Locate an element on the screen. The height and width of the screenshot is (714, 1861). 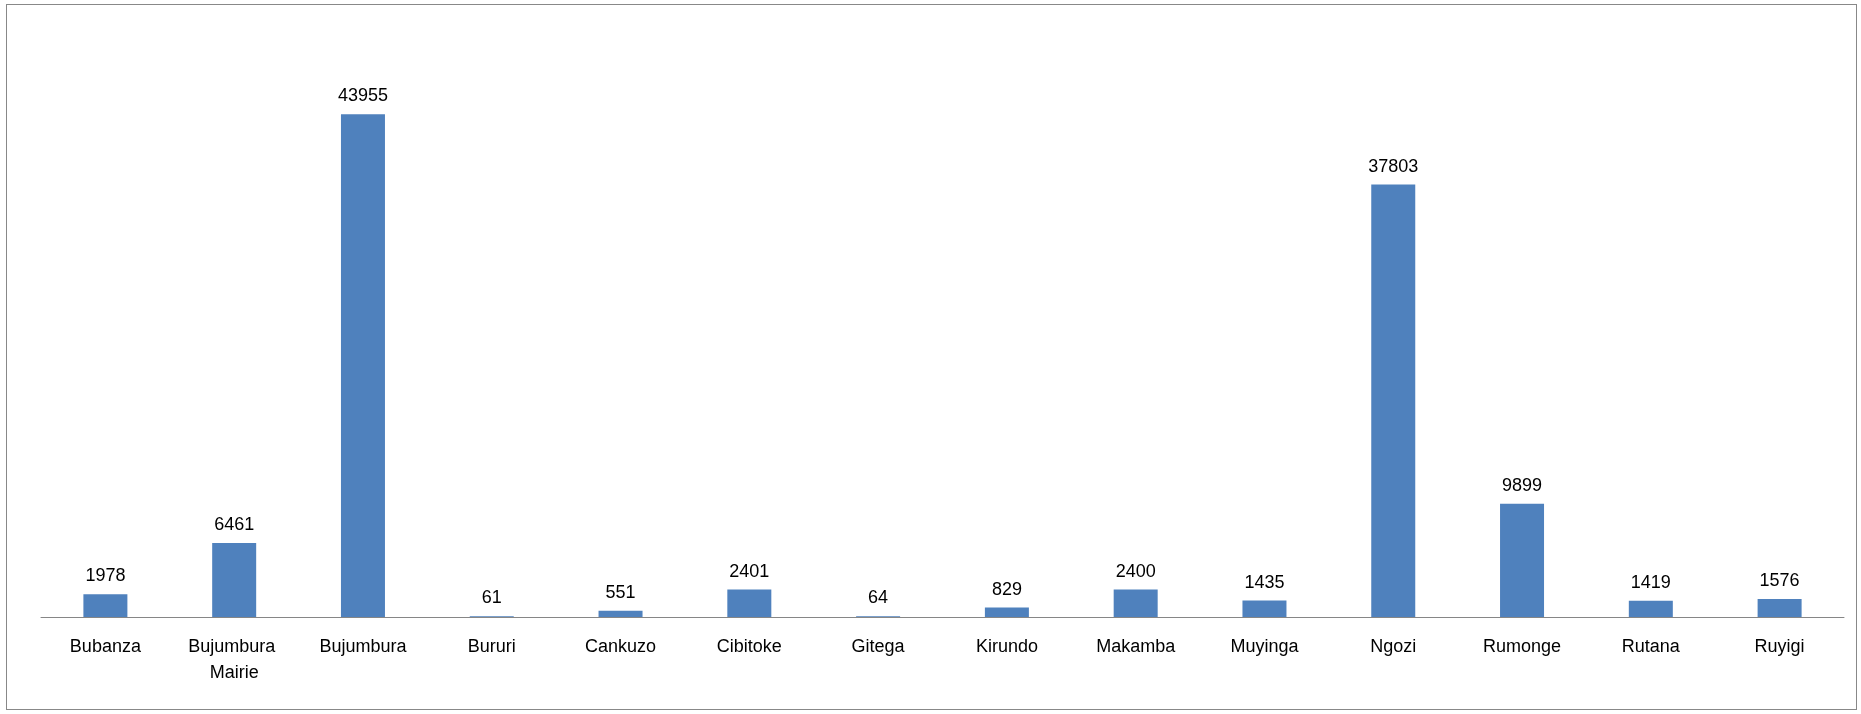
x-tick-label: Muyinga is located at coordinates (1265, 646).